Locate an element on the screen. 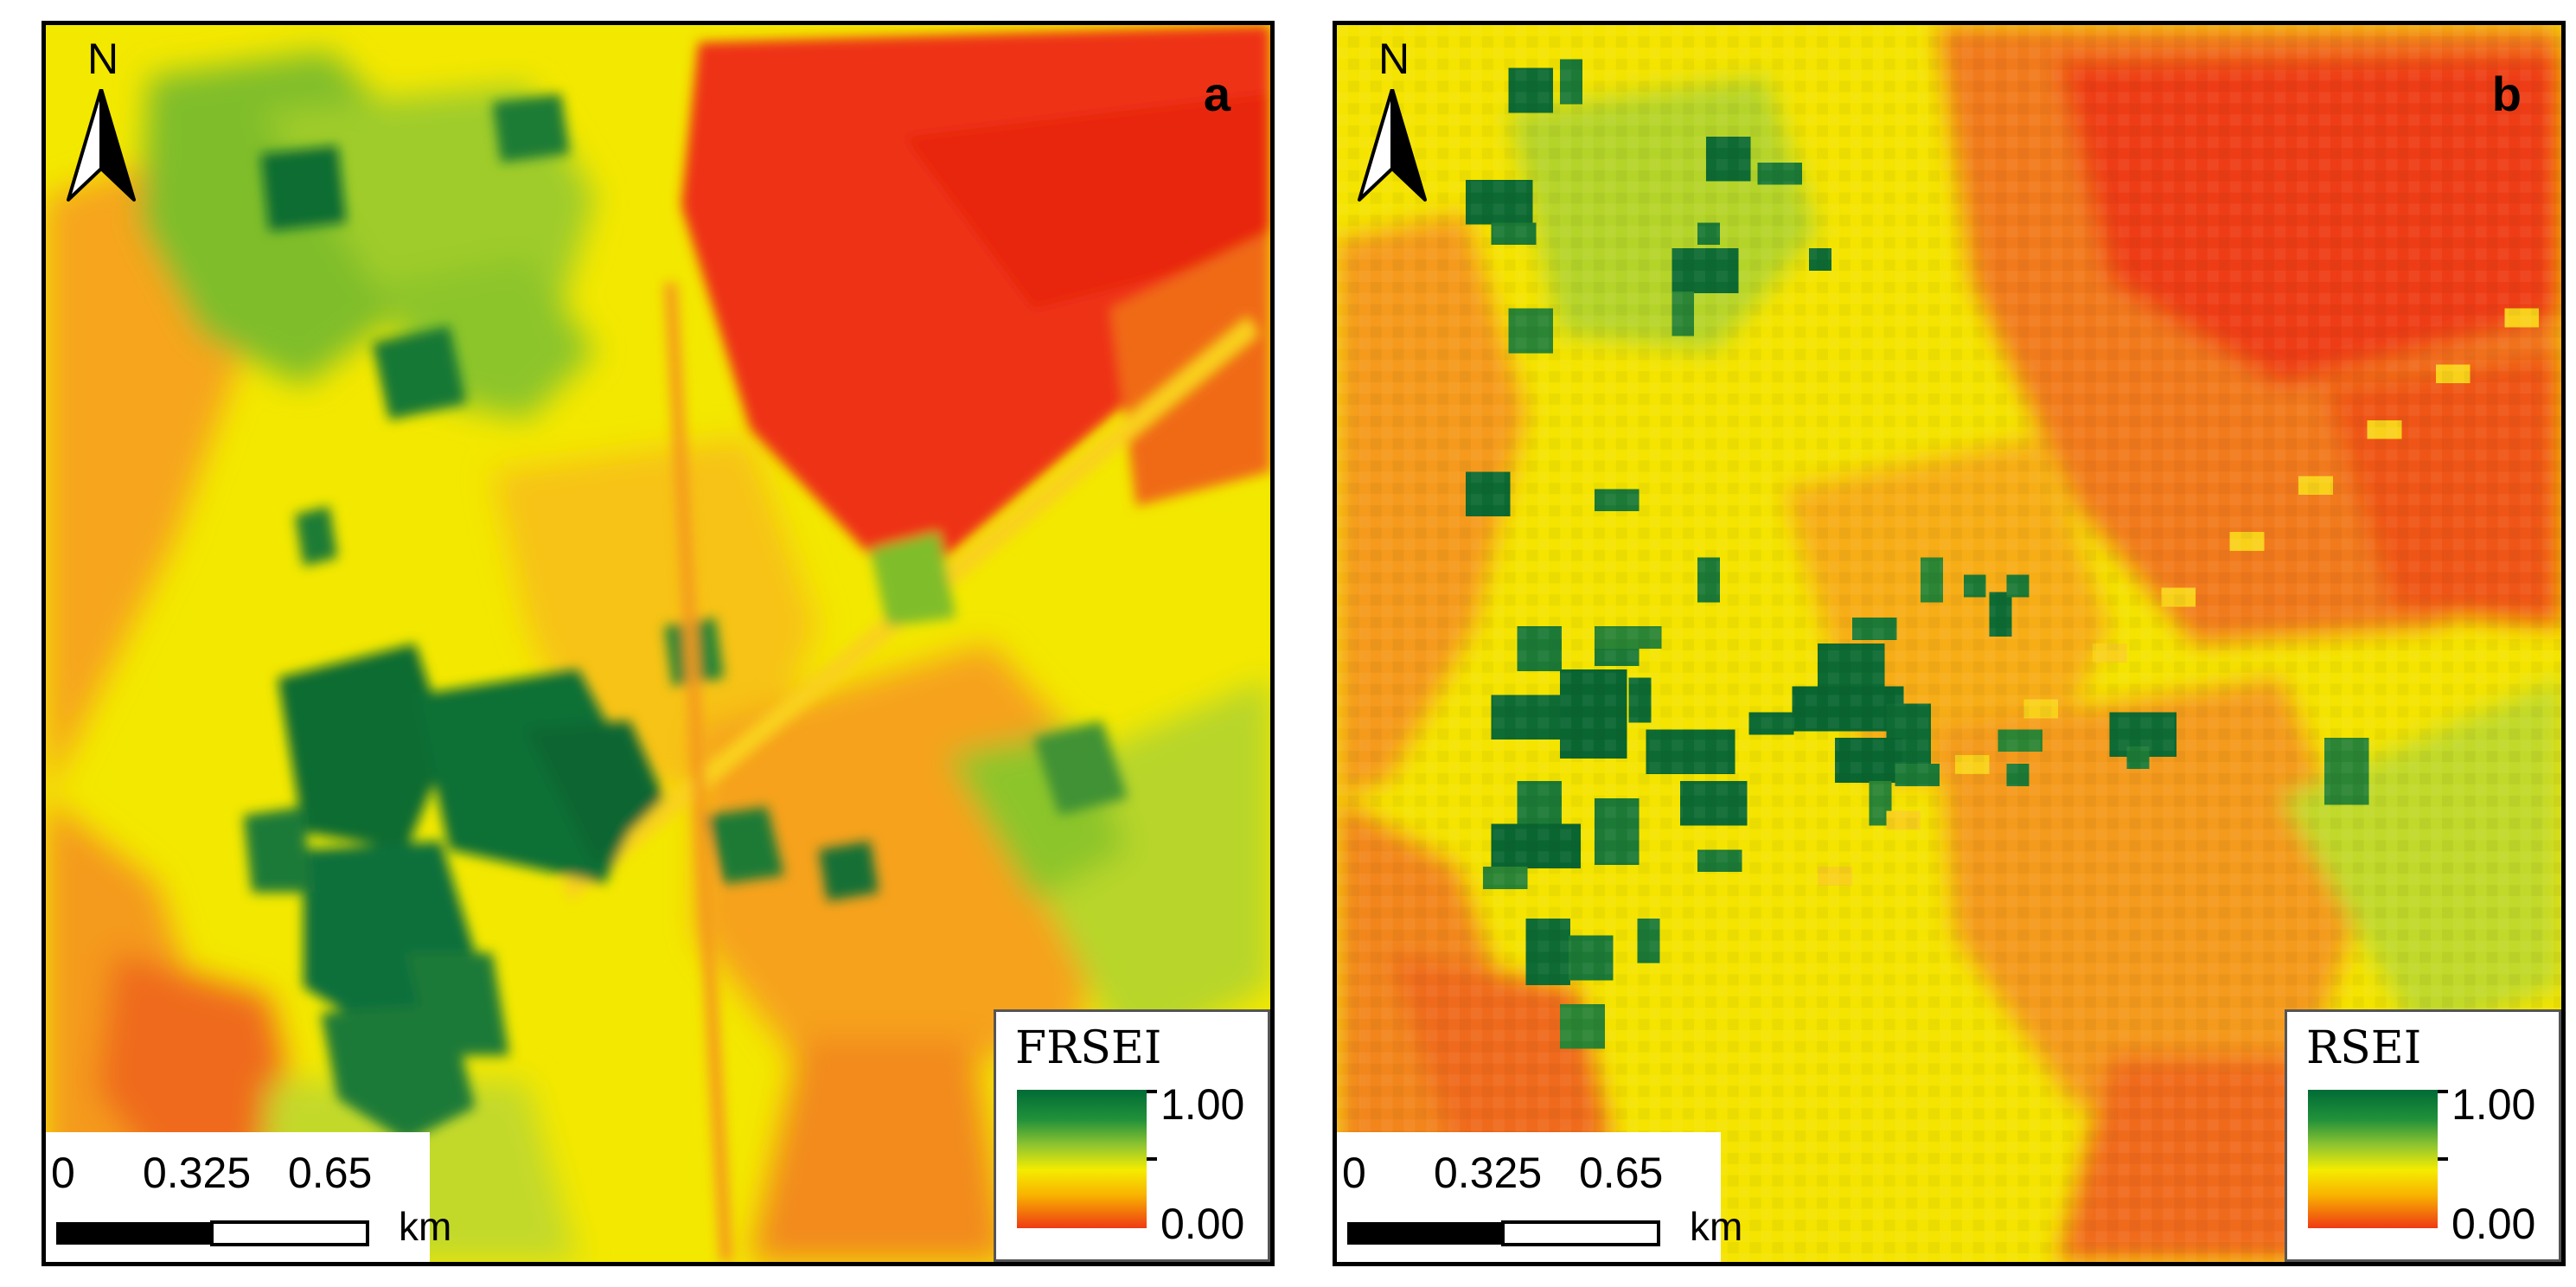  legend: FRSEI 1.00 0.00 is located at coordinates (1132, 1135).